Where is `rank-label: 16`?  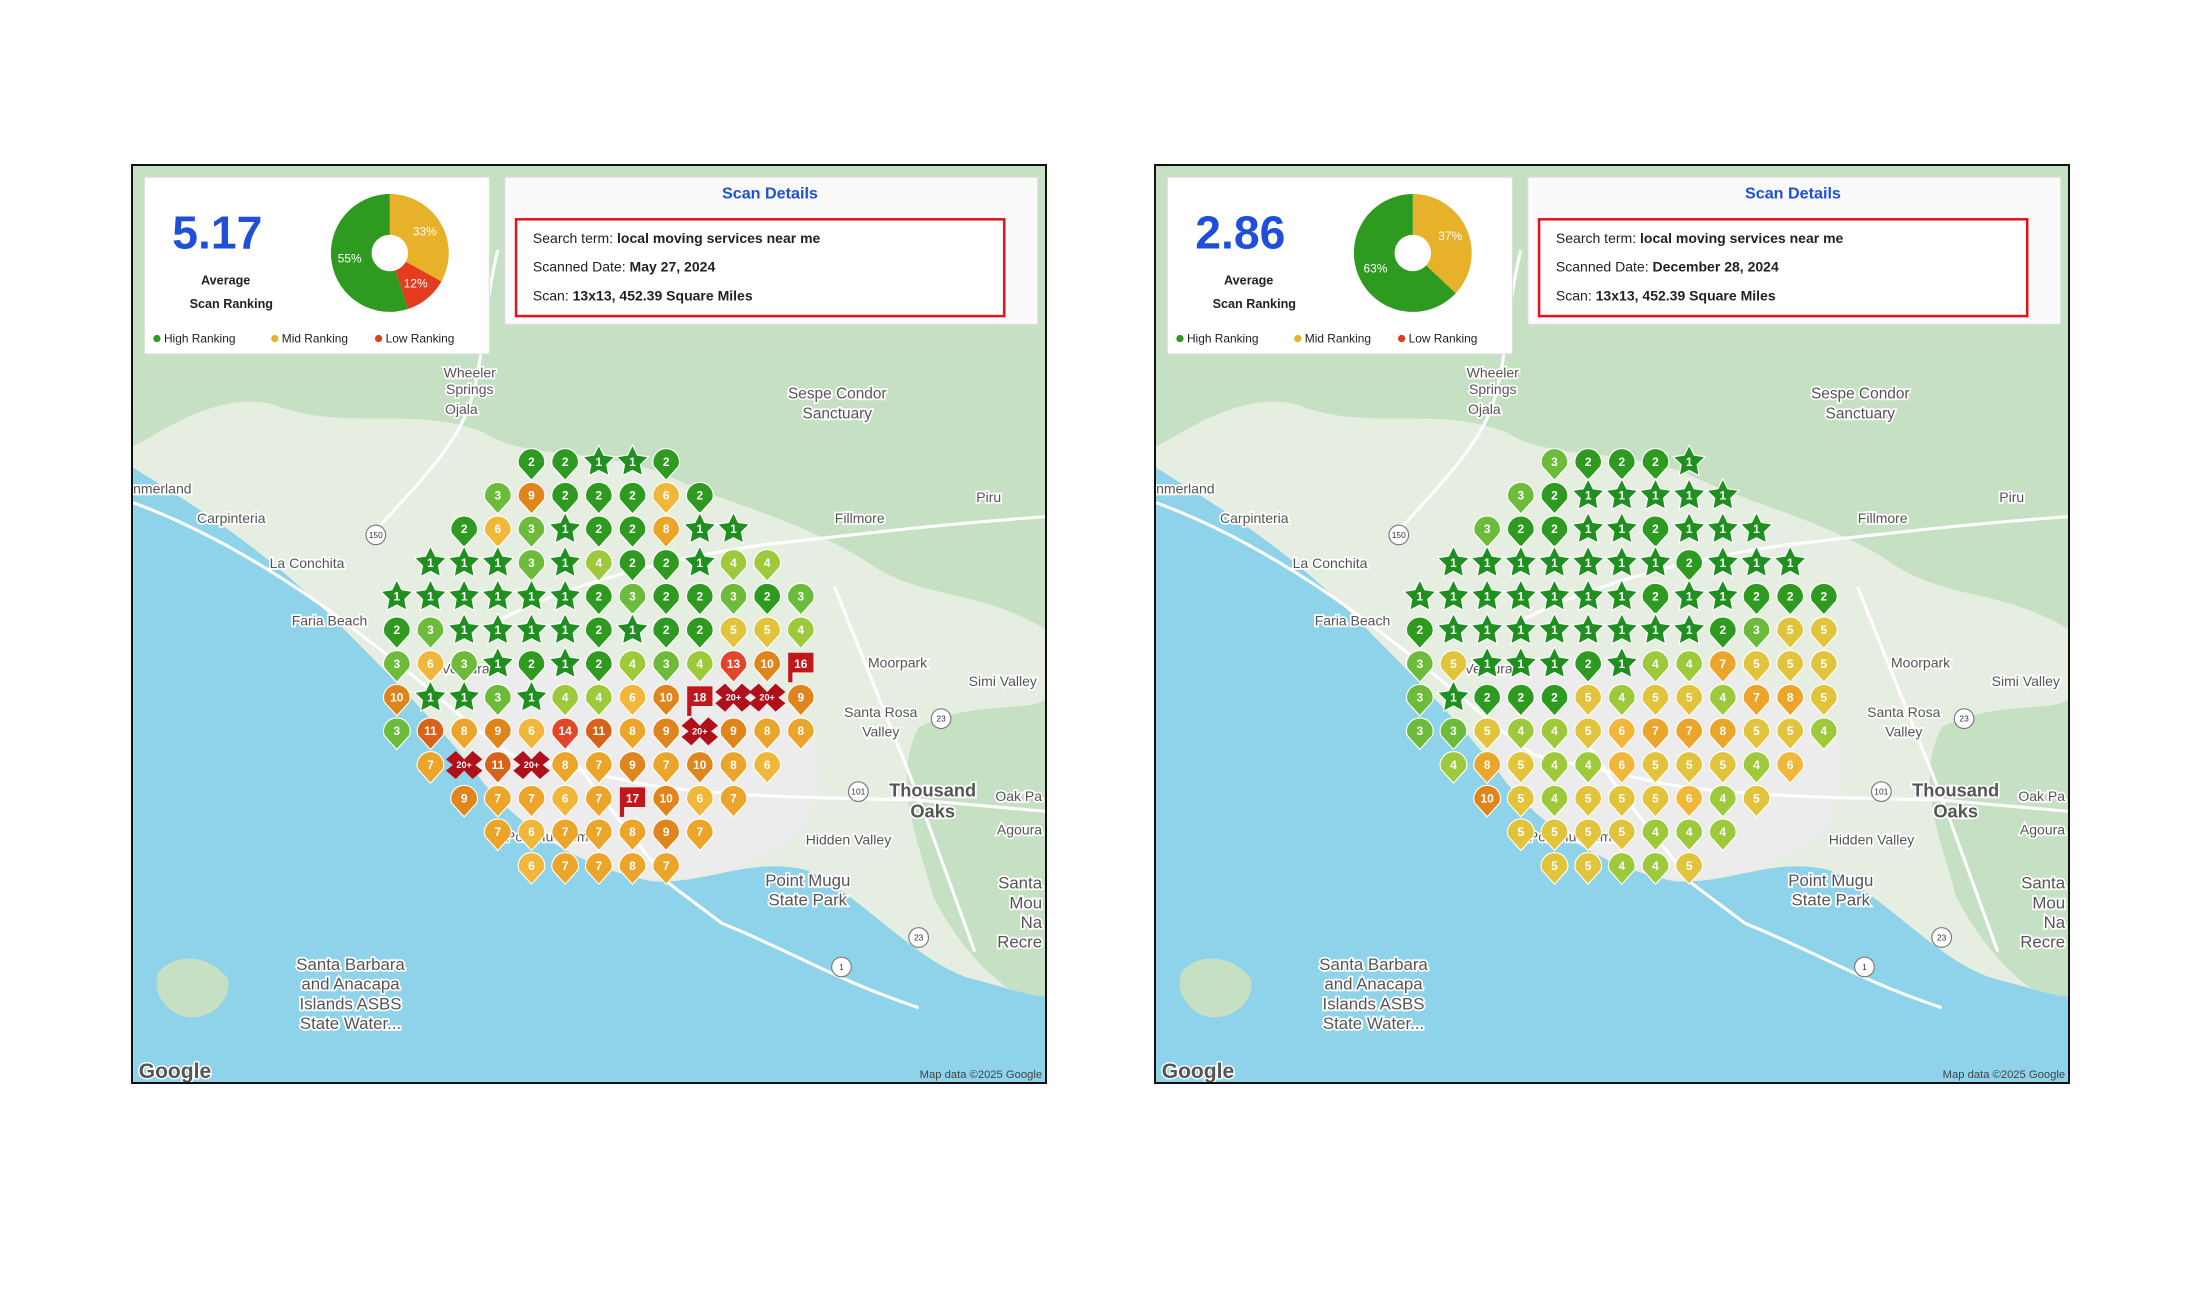
rank-label: 16 is located at coordinates (801, 664).